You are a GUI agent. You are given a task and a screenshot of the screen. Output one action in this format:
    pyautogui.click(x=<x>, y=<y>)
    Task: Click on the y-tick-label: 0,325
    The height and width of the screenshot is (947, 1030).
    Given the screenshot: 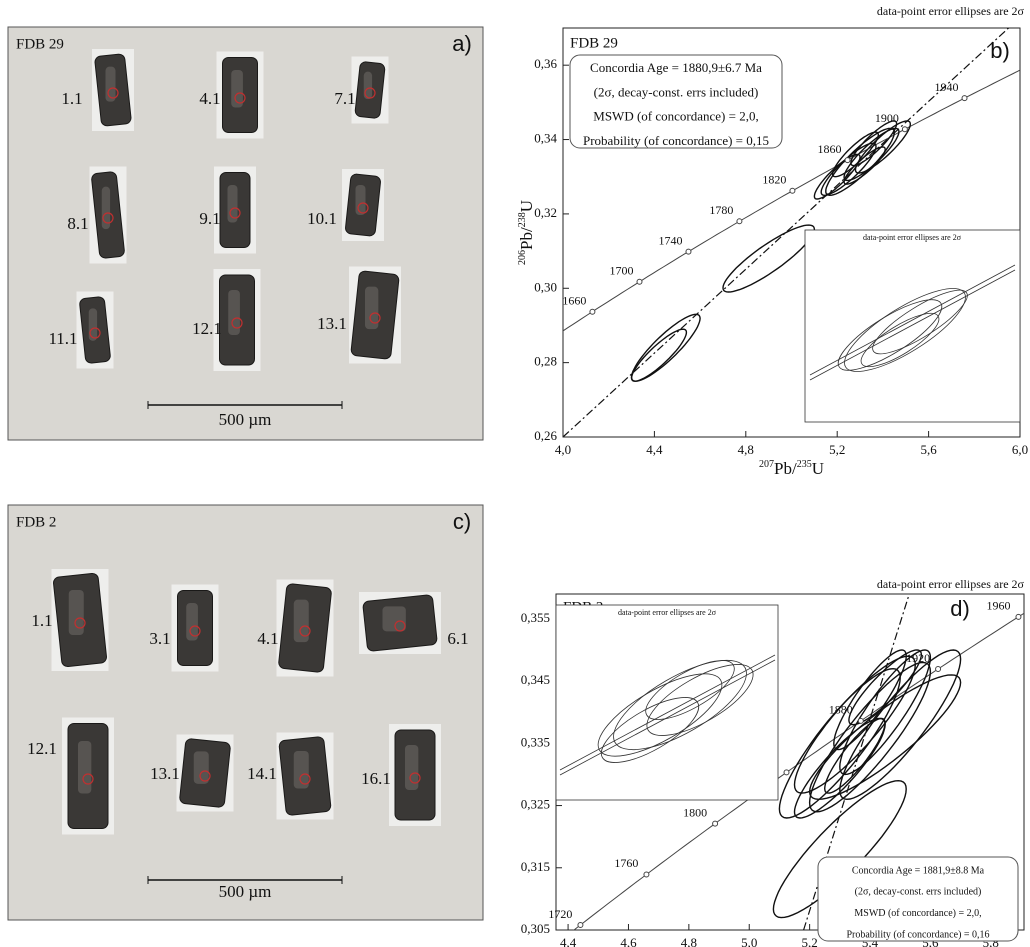 What is the action you would take?
    pyautogui.click(x=535, y=804)
    